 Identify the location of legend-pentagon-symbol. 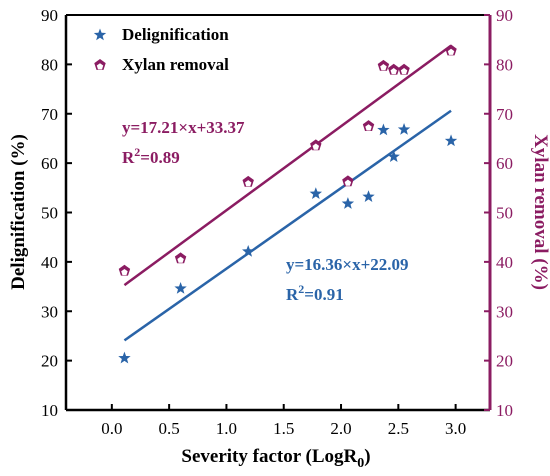
(100, 64).